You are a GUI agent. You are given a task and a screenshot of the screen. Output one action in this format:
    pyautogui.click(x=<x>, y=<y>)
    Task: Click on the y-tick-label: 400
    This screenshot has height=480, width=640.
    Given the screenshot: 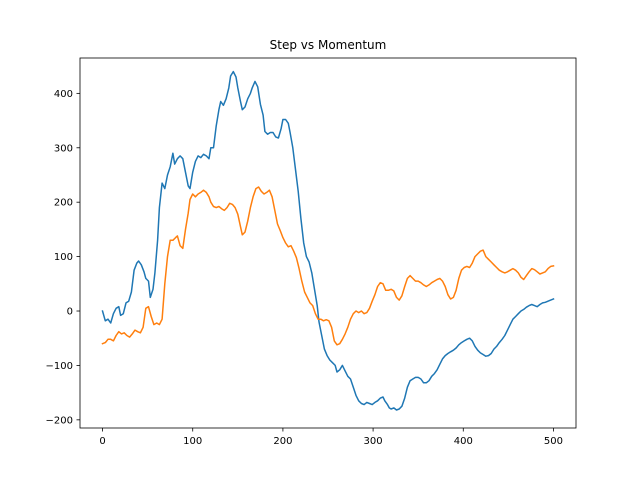 What is the action you would take?
    pyautogui.click(x=63, y=94)
    